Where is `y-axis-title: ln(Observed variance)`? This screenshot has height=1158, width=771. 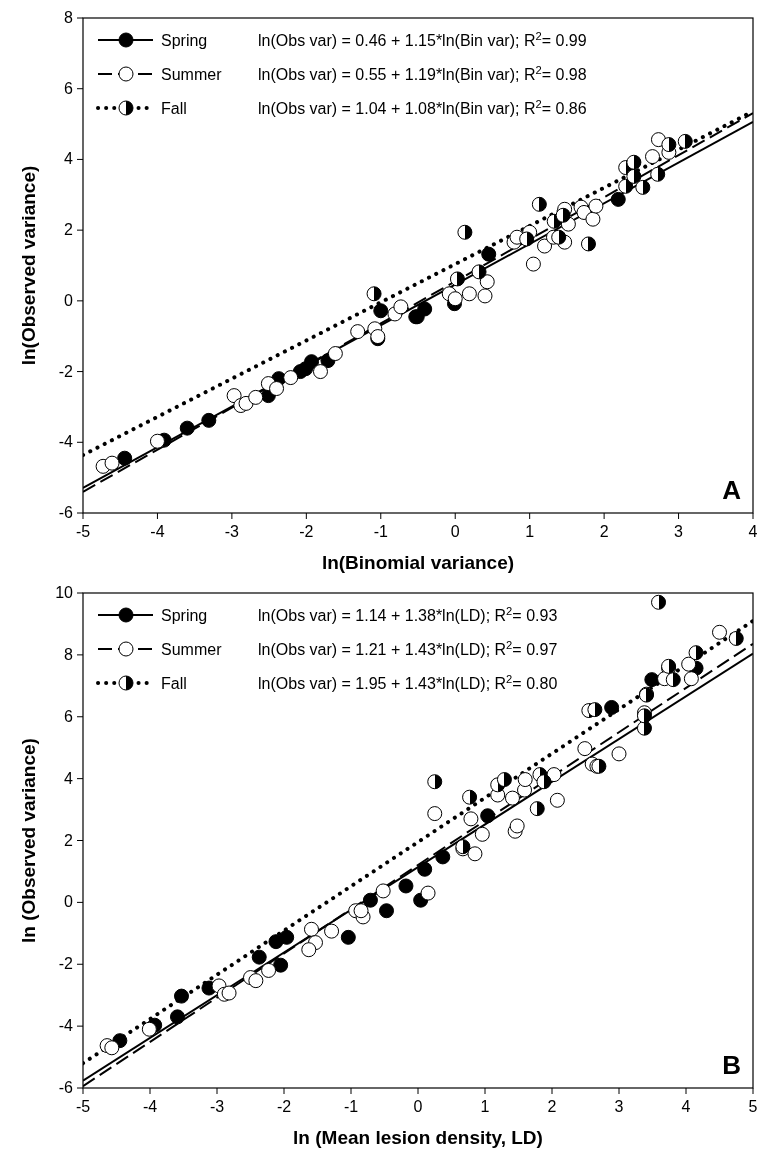
y-axis-title: ln(Observed variance) is located at coordinates (28, 265).